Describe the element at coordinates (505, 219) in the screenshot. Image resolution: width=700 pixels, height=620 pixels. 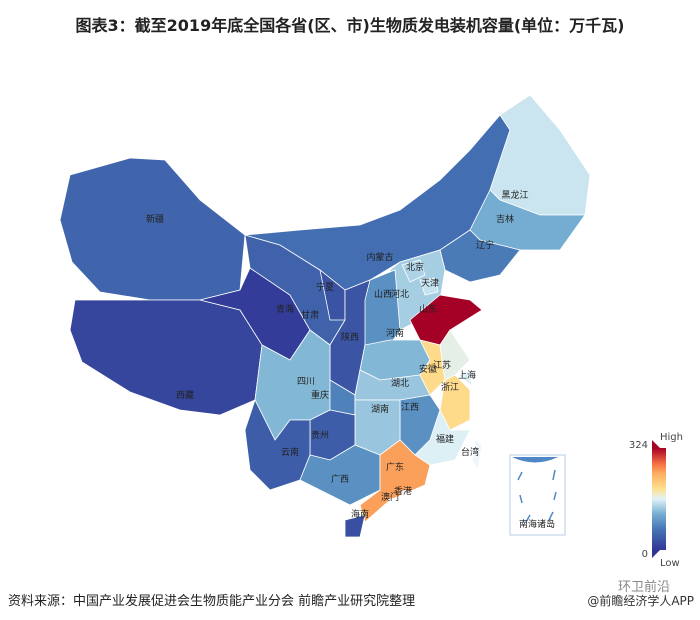
I see `region-label: 吉林` at that location.